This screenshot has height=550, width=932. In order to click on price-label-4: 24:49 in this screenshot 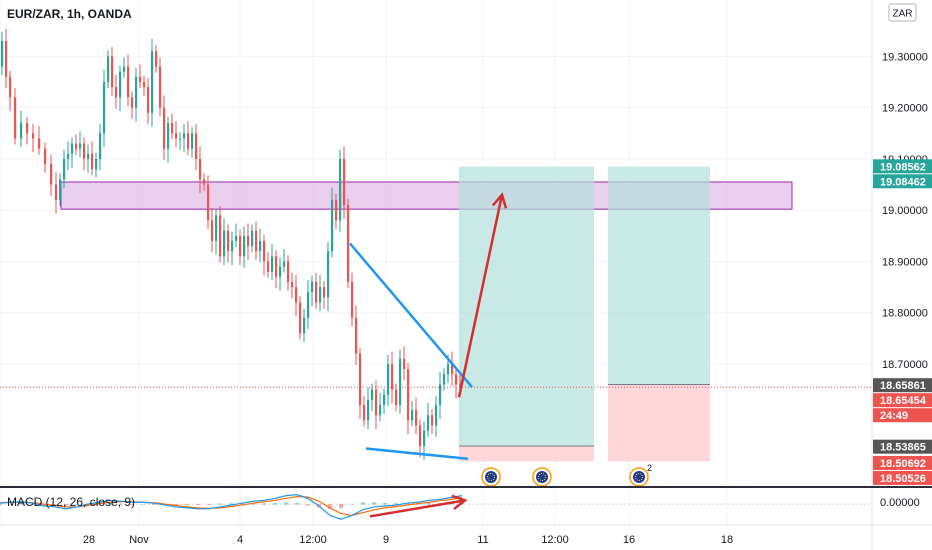, I will do `click(902, 415)`.